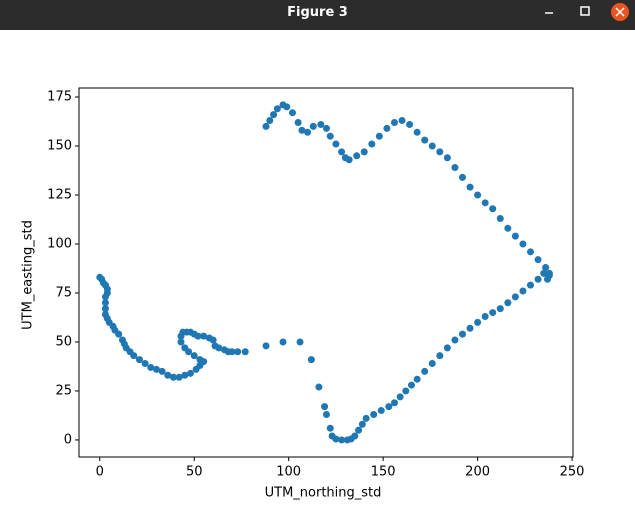 Image resolution: width=635 pixels, height=505 pixels. What do you see at coordinates (59, 243) in the screenshot?
I see `y-tick-label: 100` at bounding box center [59, 243].